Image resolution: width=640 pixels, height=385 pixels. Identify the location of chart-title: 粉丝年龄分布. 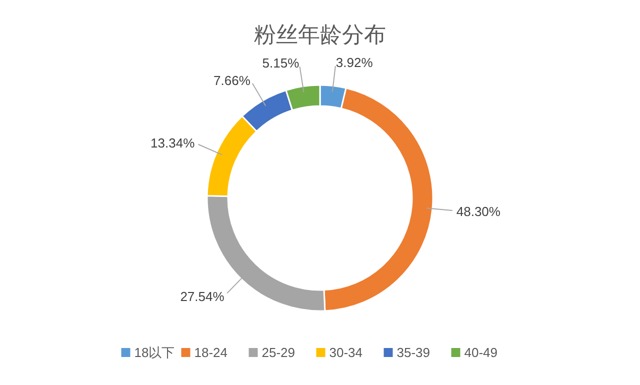
(320, 34).